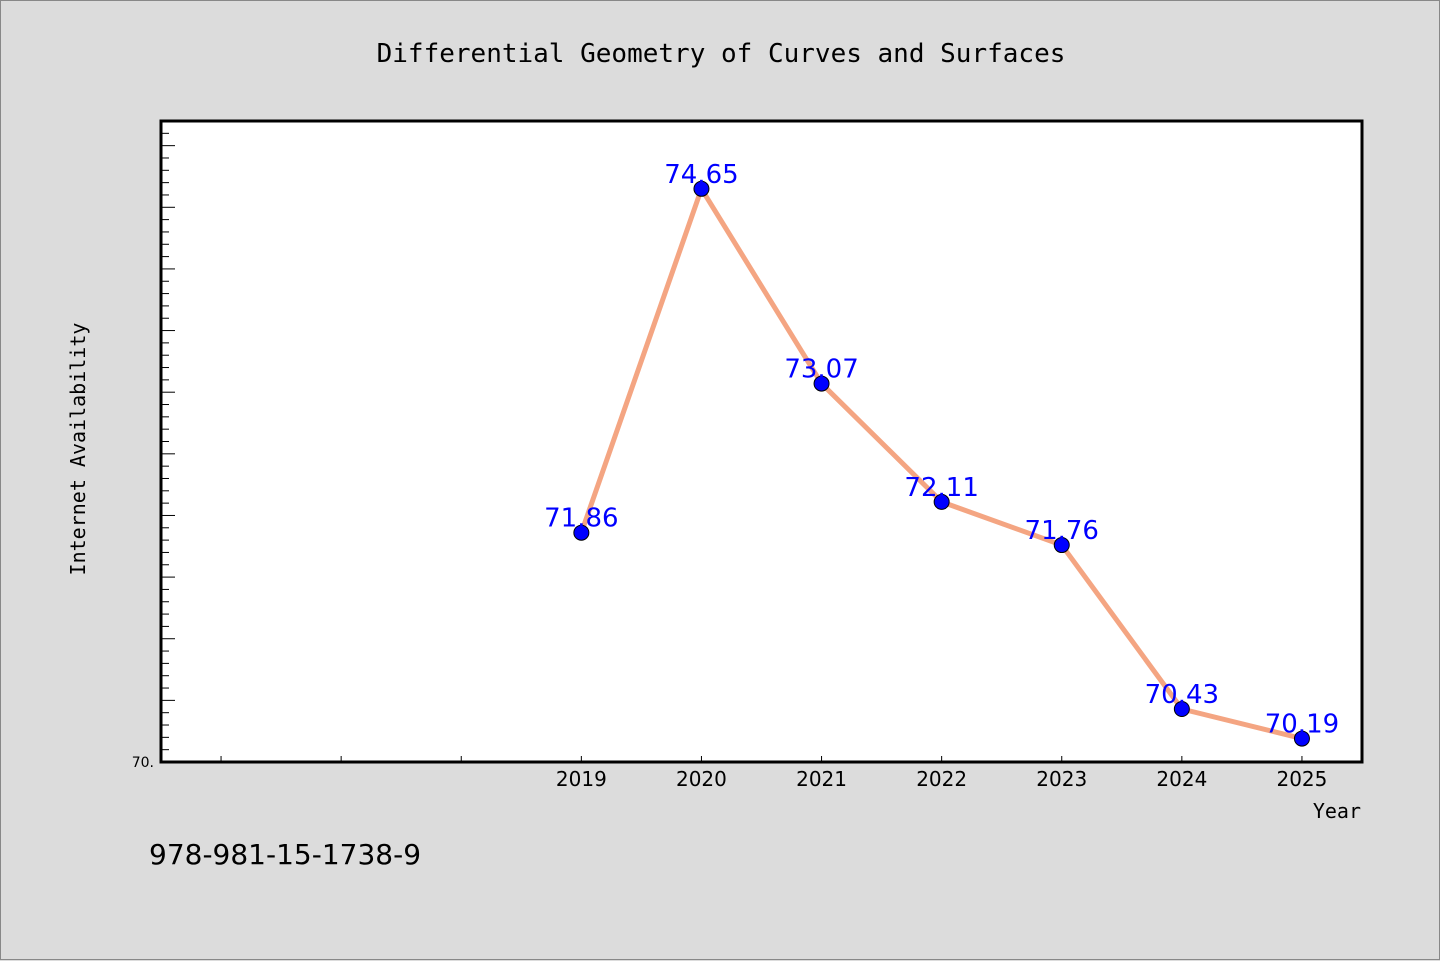  I want to click on x-axis-tick-labels: 2019 2020 2021 2022 2023 2024 2025, so click(942, 779).